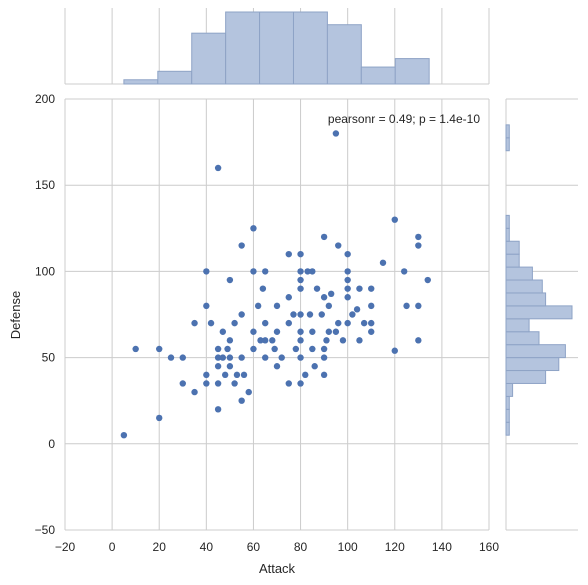 The width and height of the screenshot is (588, 585). Describe the element at coordinates (15, 315) in the screenshot. I see `y-axis-label: Defense` at that location.